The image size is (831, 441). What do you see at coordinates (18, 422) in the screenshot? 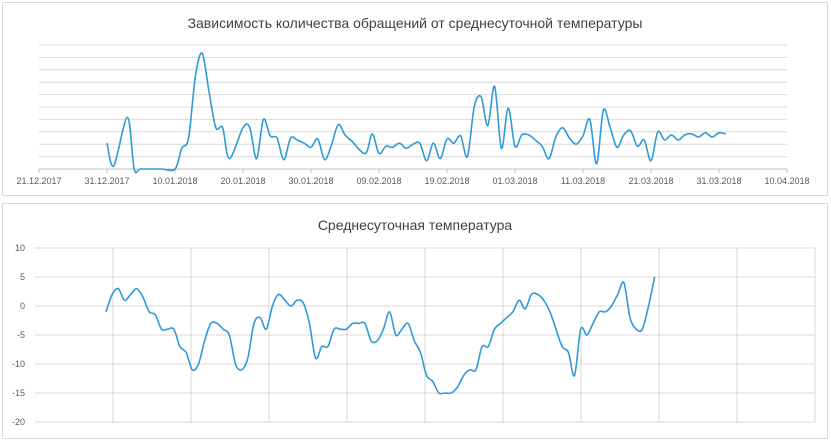
I see `y-tick-label: -20` at bounding box center [18, 422].